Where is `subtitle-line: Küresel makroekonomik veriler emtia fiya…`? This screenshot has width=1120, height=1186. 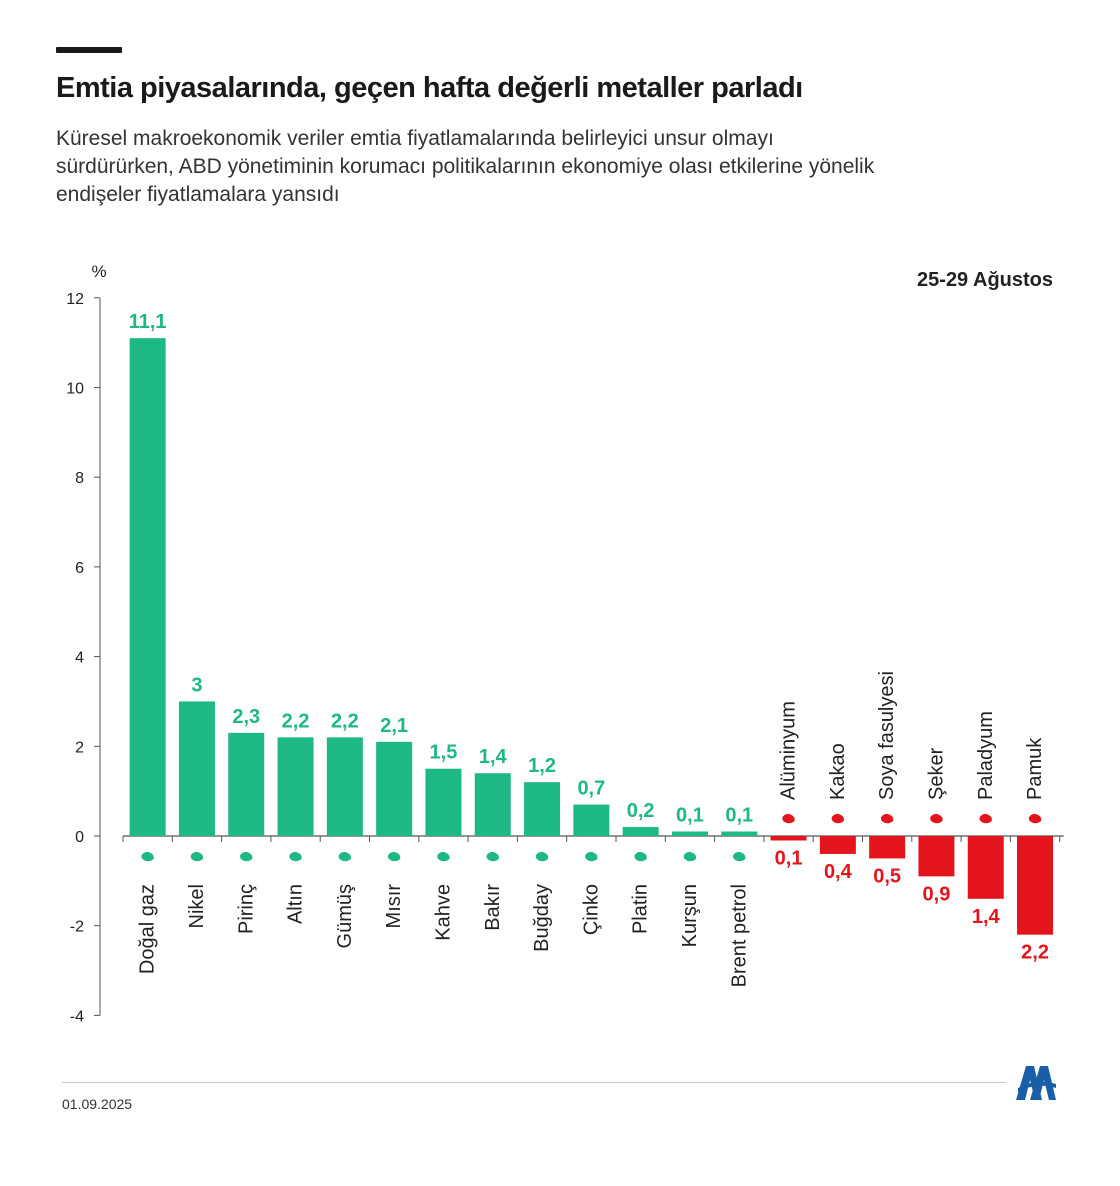
subtitle-line: Küresel makroekonomik veriler emtia fiya… is located at coordinates (415, 138).